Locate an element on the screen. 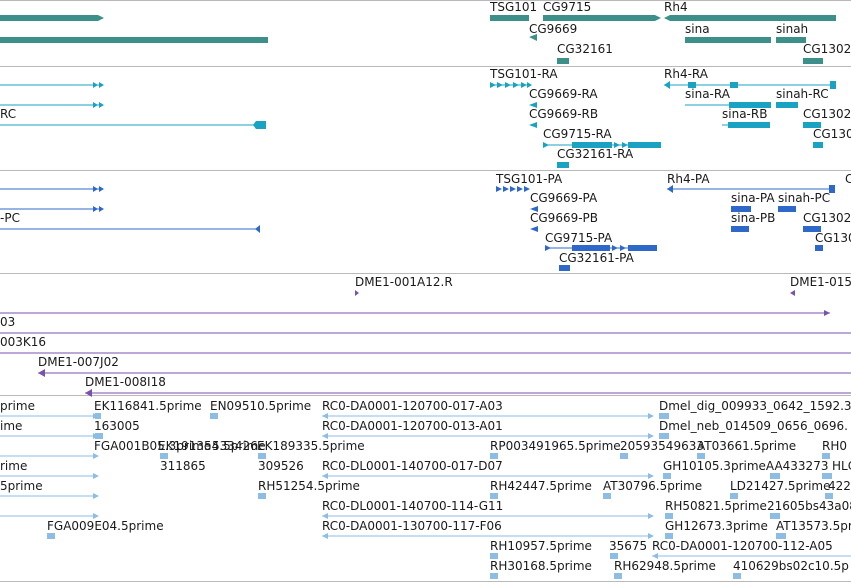 The image size is (851, 582). gene-track is located at coordinates (418, 39).